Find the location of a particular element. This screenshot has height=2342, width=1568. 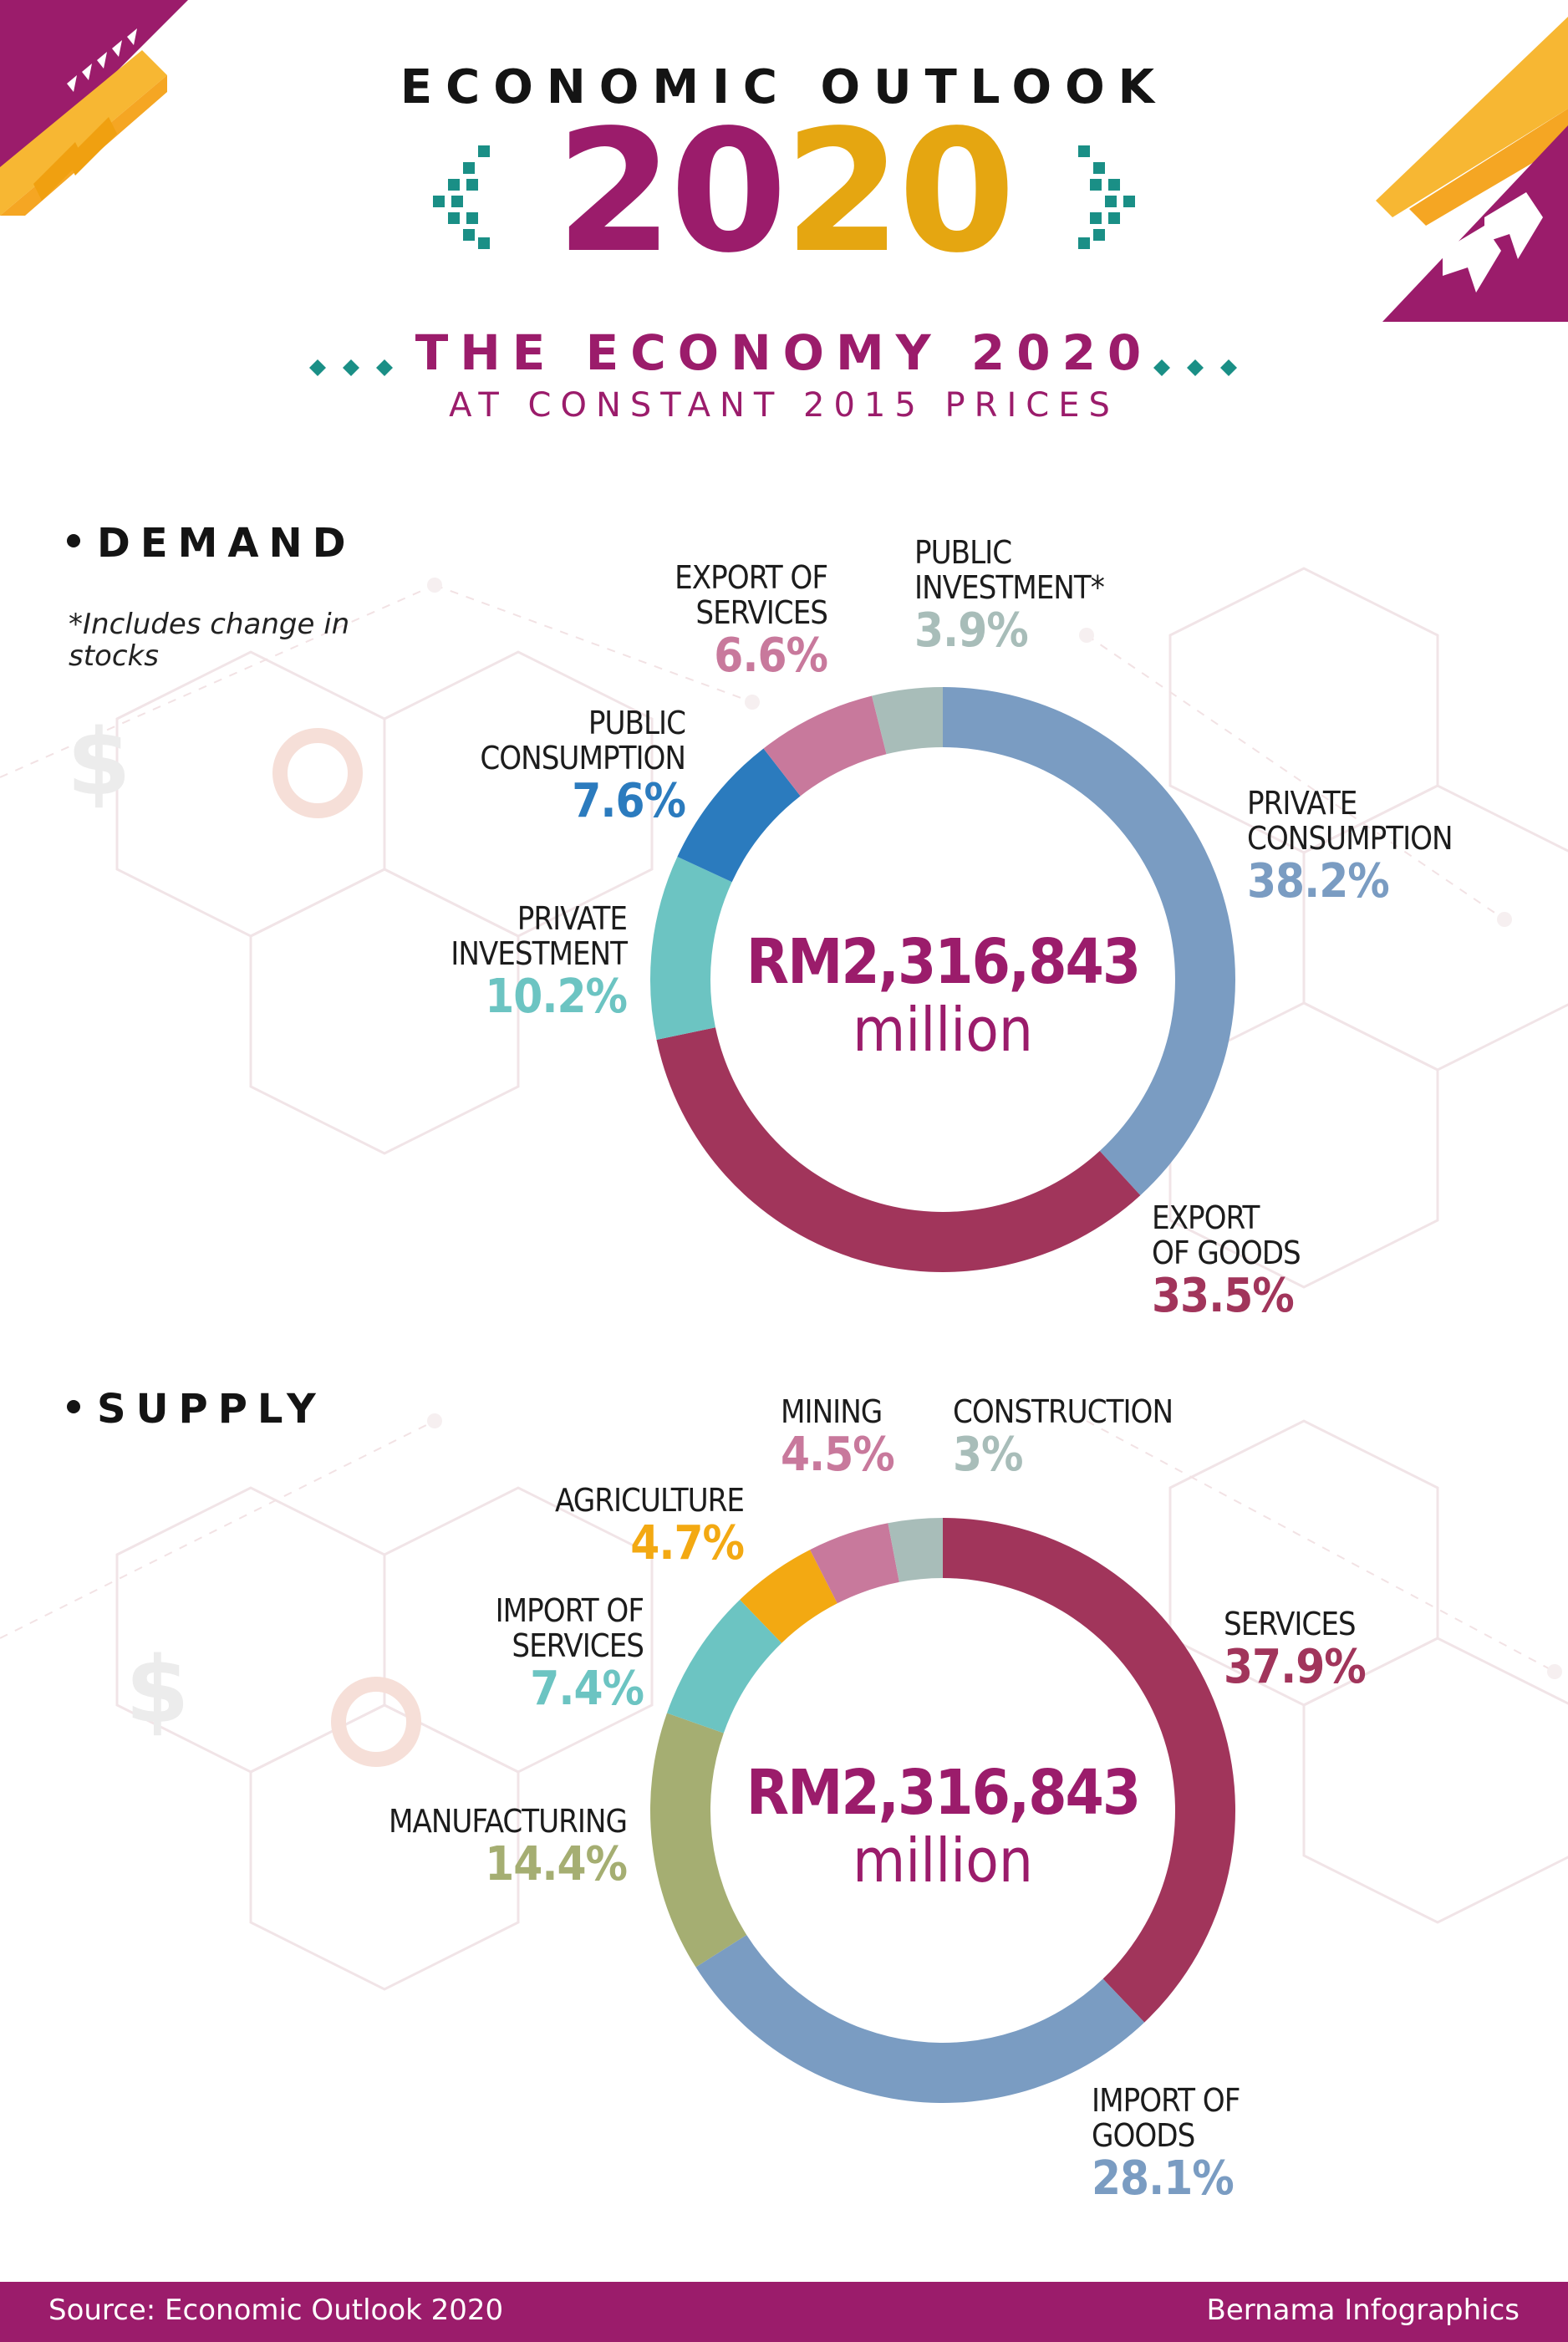

supply-label-mining: MINING 4.5% is located at coordinates (838, 1437).